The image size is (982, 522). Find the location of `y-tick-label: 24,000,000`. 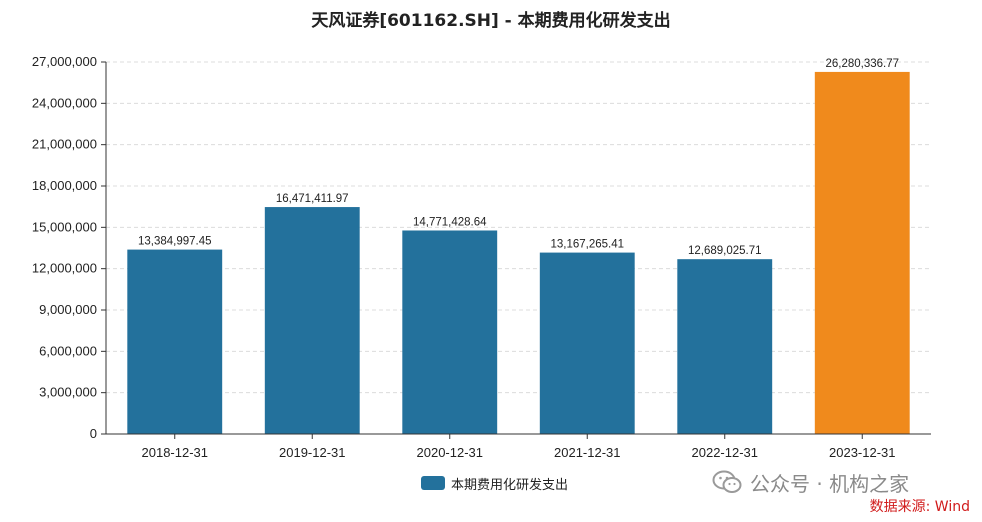

y-tick-label: 24,000,000 is located at coordinates (64, 102).